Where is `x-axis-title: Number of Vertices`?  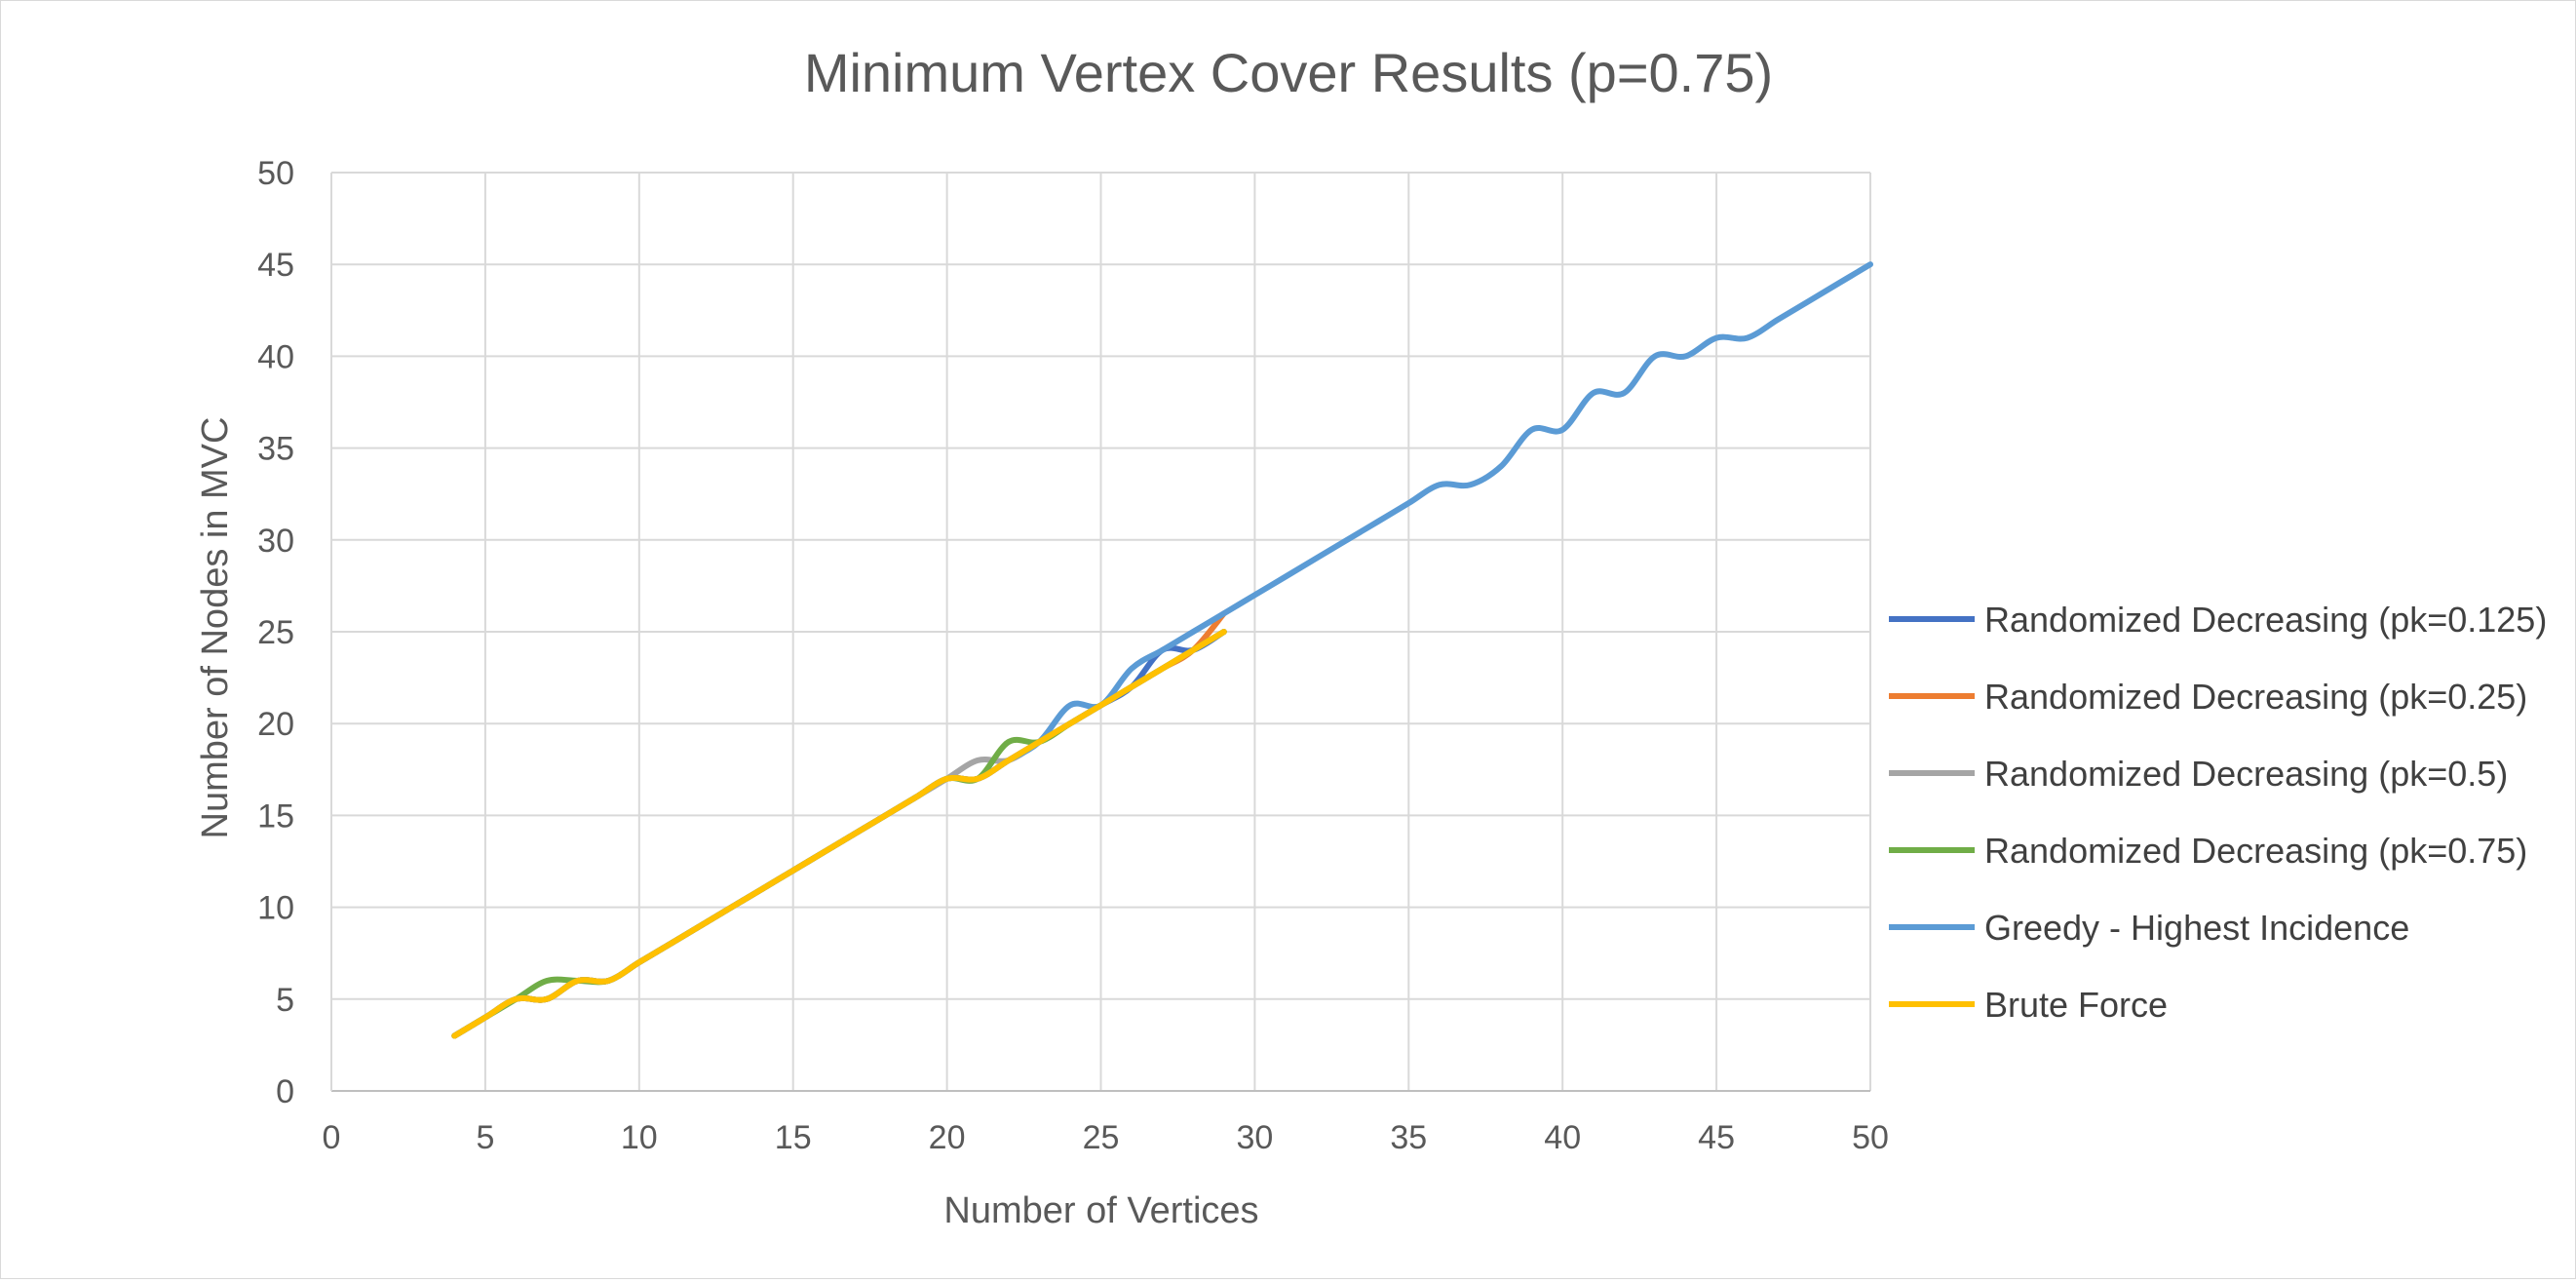
x-axis-title: Number of Vertices is located at coordinates (1100, 1210).